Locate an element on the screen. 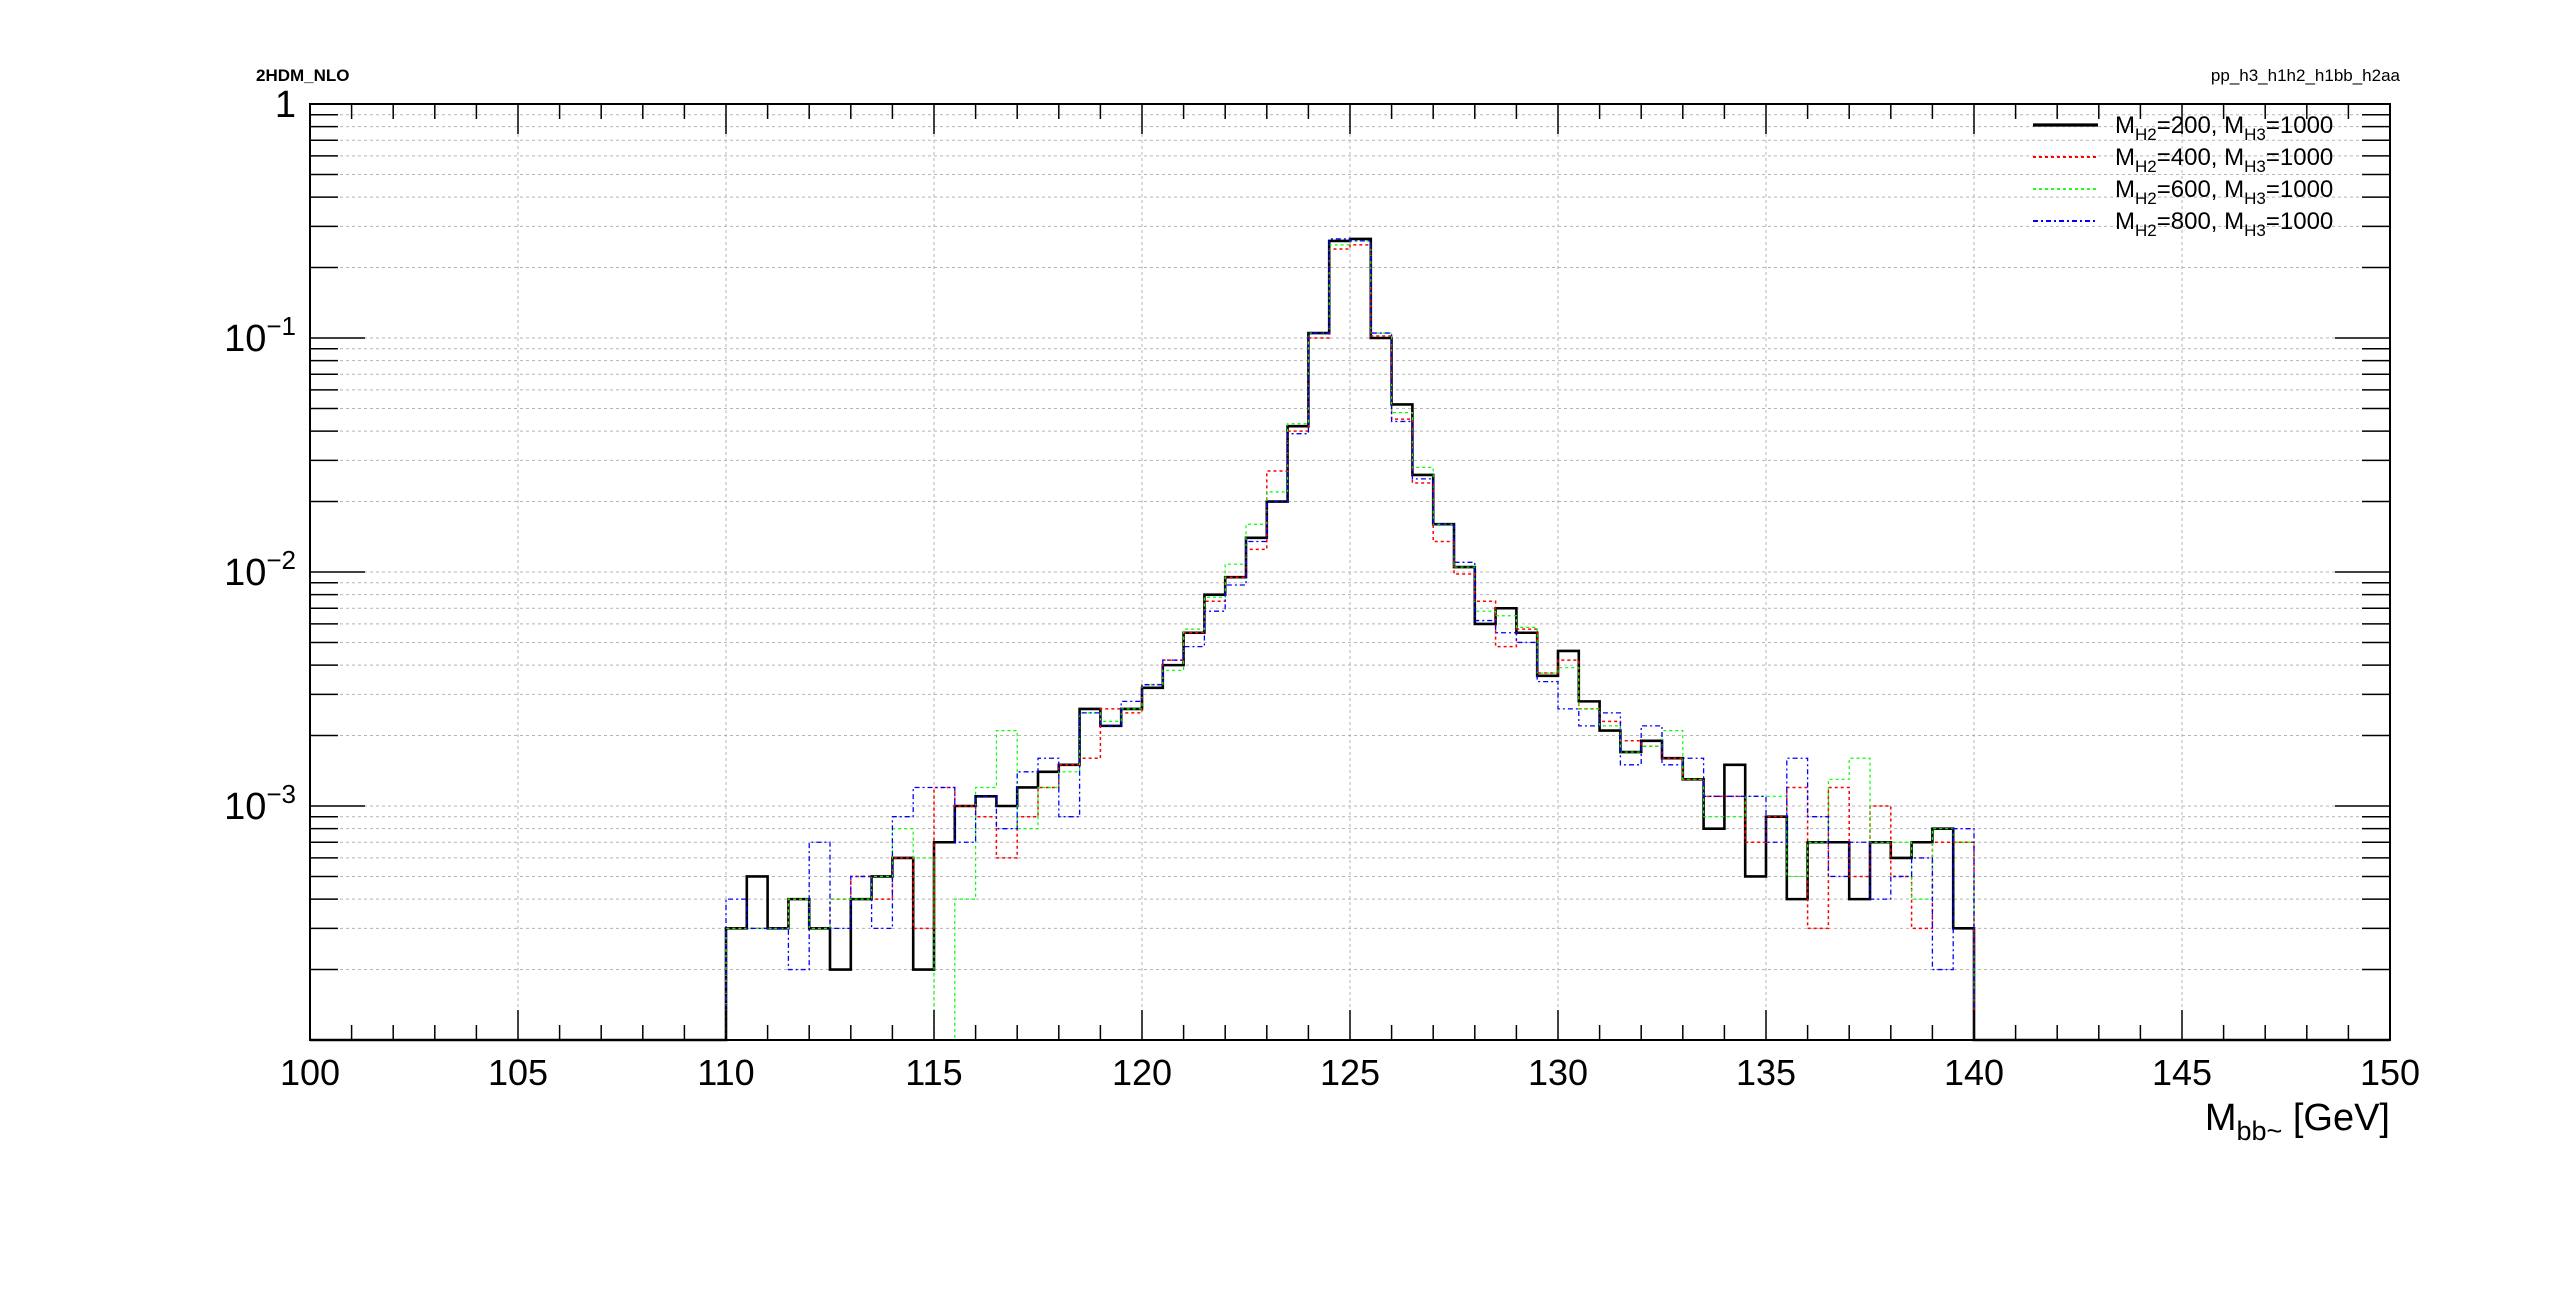 The width and height of the screenshot is (2558, 1303). y-tick-label: 10⁻² is located at coordinates (260, 569).